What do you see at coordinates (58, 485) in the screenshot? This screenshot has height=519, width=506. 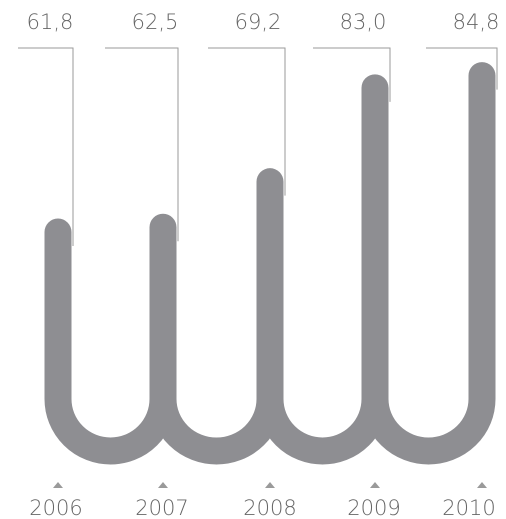 I see `tick-marker-2006` at bounding box center [58, 485].